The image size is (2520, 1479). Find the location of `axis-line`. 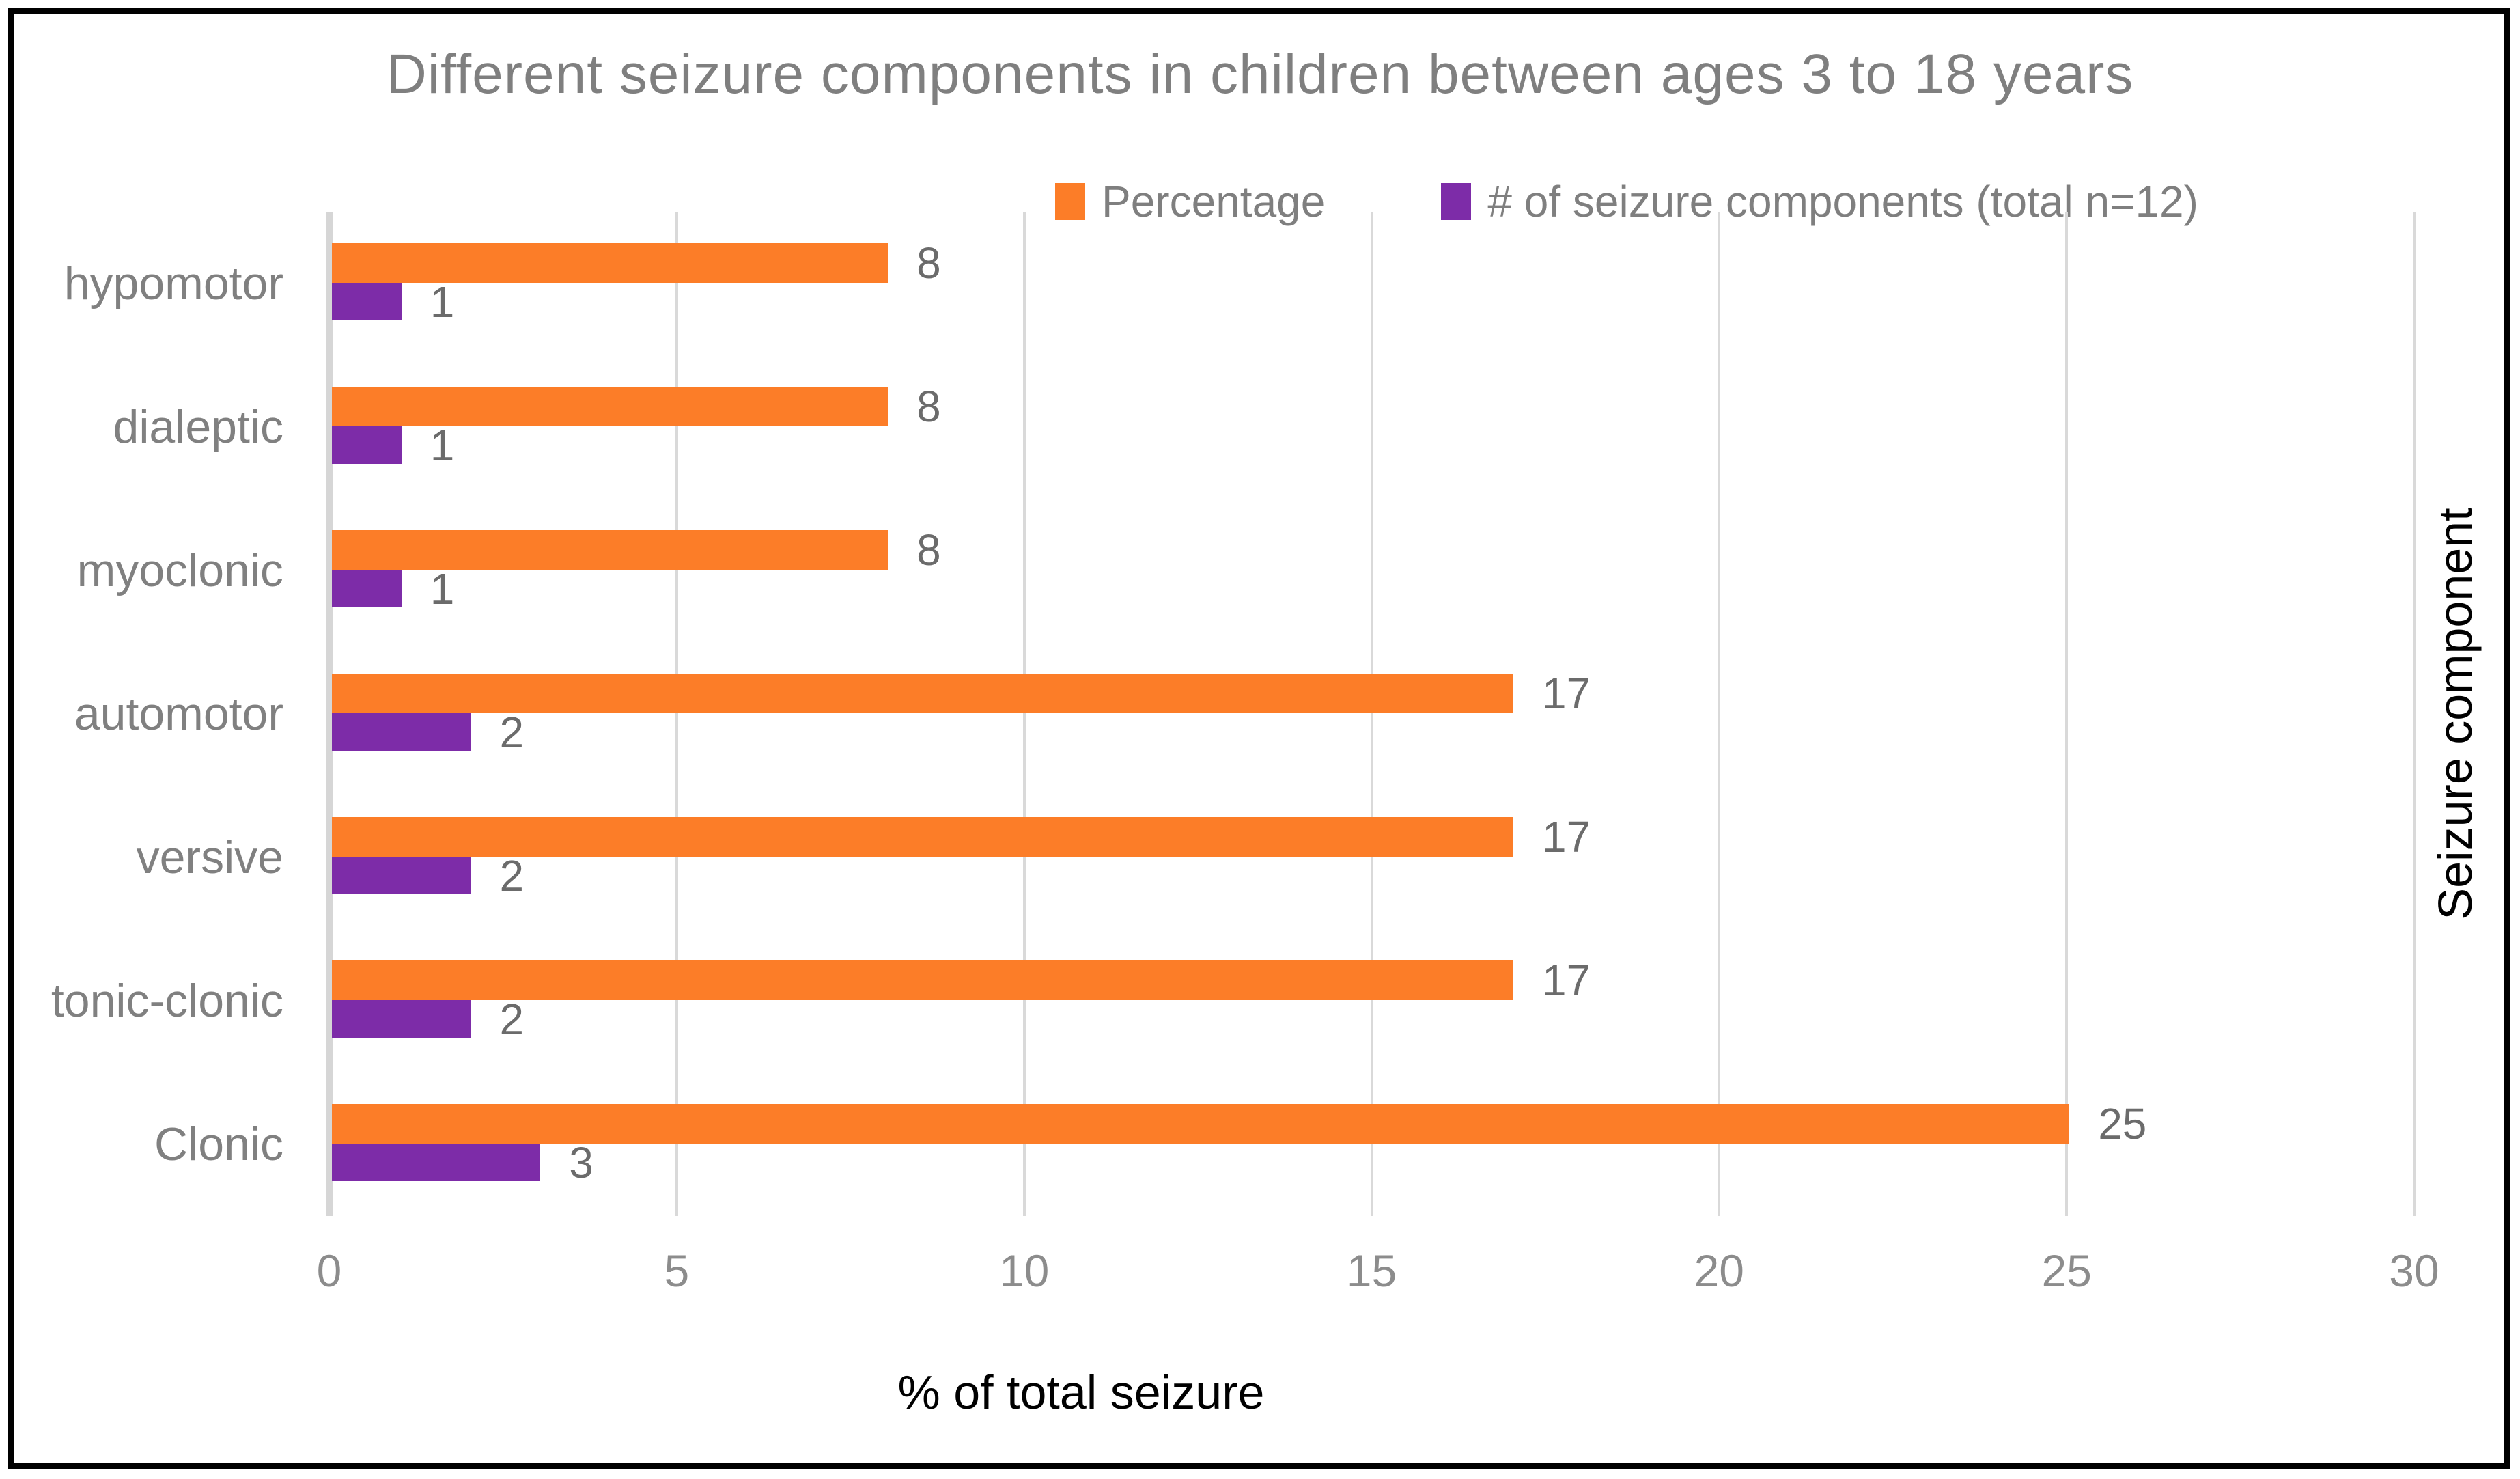

axis-line is located at coordinates (329, 714).